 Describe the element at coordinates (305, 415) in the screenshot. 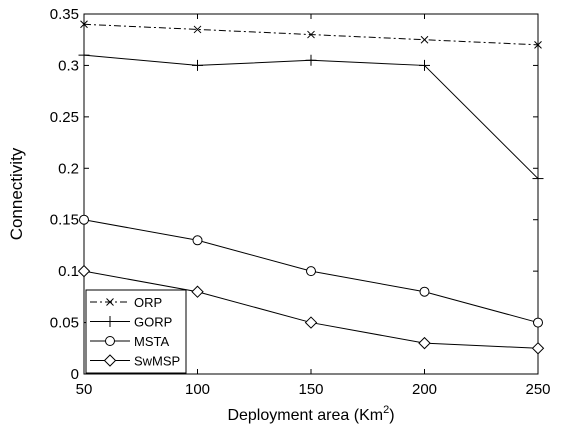

I see `x-axis-label-main: Deployment area (Km` at that location.